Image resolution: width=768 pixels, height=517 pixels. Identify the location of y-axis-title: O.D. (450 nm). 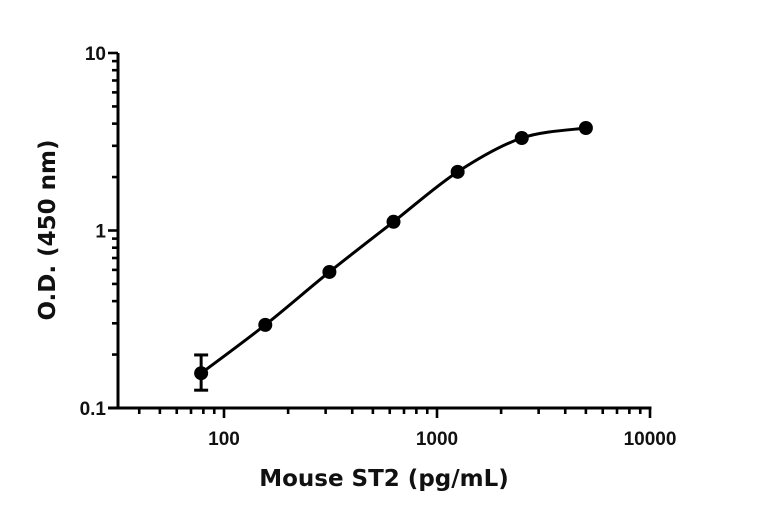
(48, 229).